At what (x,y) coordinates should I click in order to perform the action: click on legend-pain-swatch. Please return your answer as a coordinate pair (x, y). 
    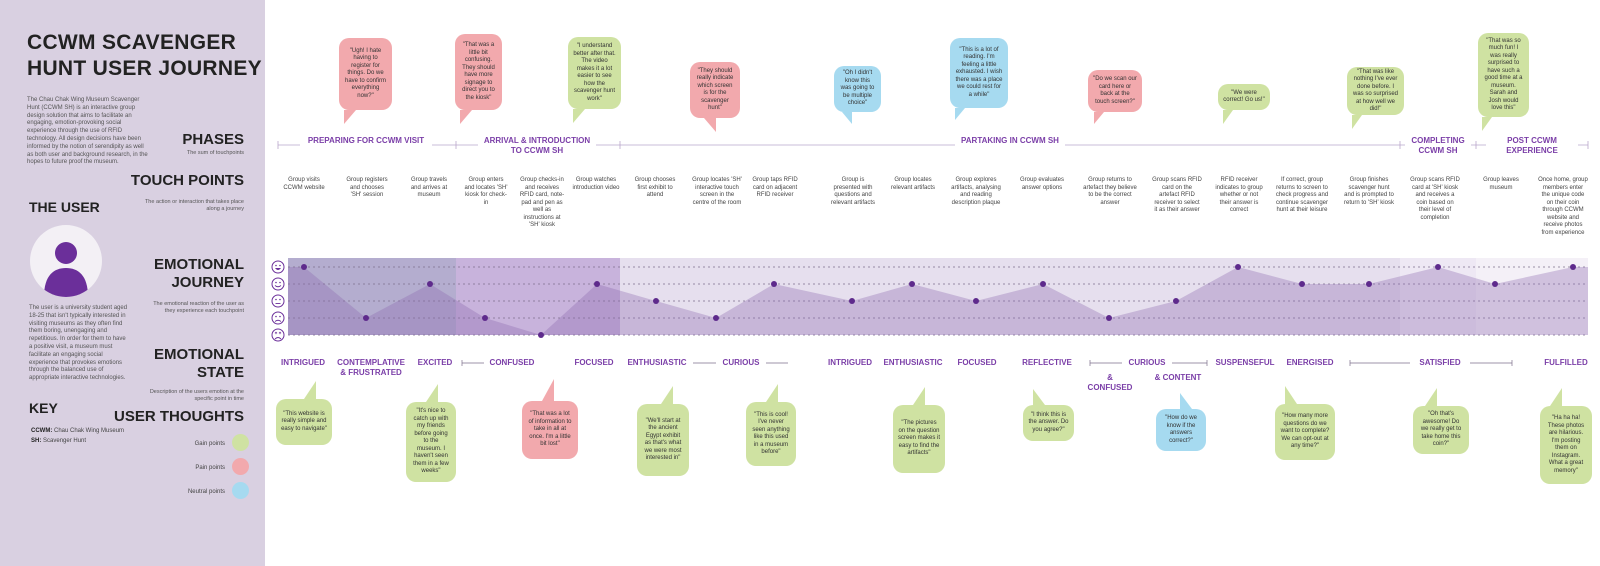
    Looking at the image, I should click on (240, 466).